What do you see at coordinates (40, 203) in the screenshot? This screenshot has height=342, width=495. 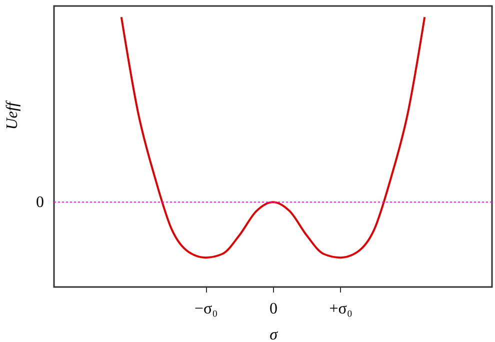 I see `ref-line-label: 0` at bounding box center [40, 203].